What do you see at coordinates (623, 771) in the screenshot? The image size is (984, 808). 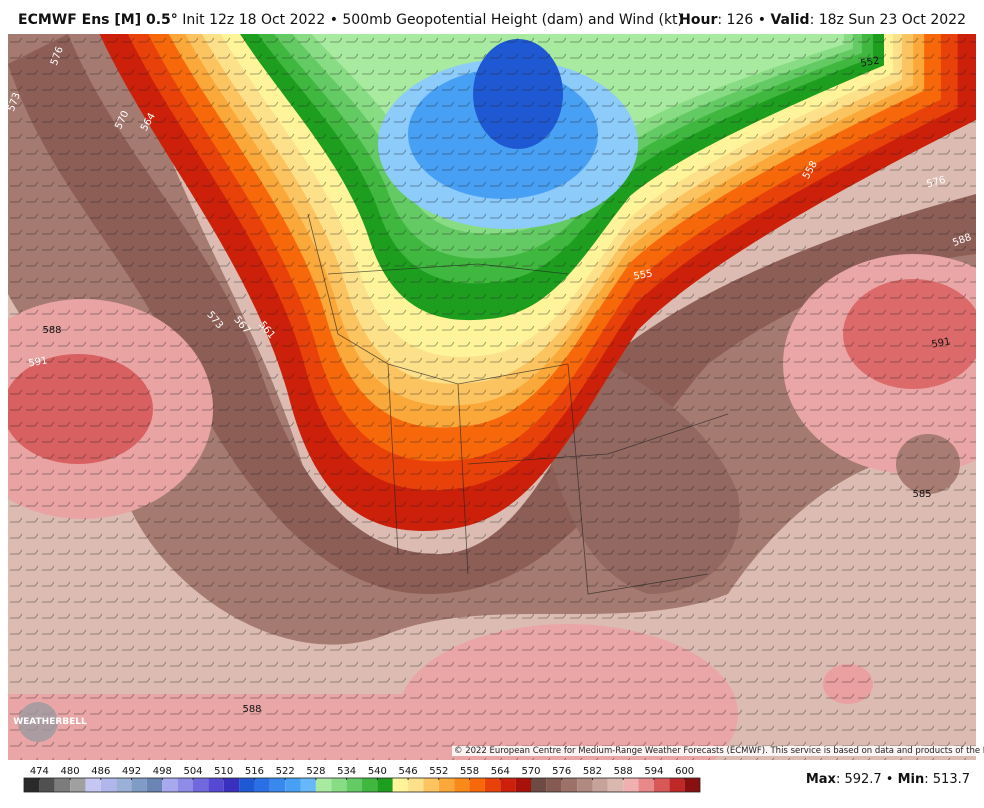 I see `colorbar-label: 588` at bounding box center [623, 771].